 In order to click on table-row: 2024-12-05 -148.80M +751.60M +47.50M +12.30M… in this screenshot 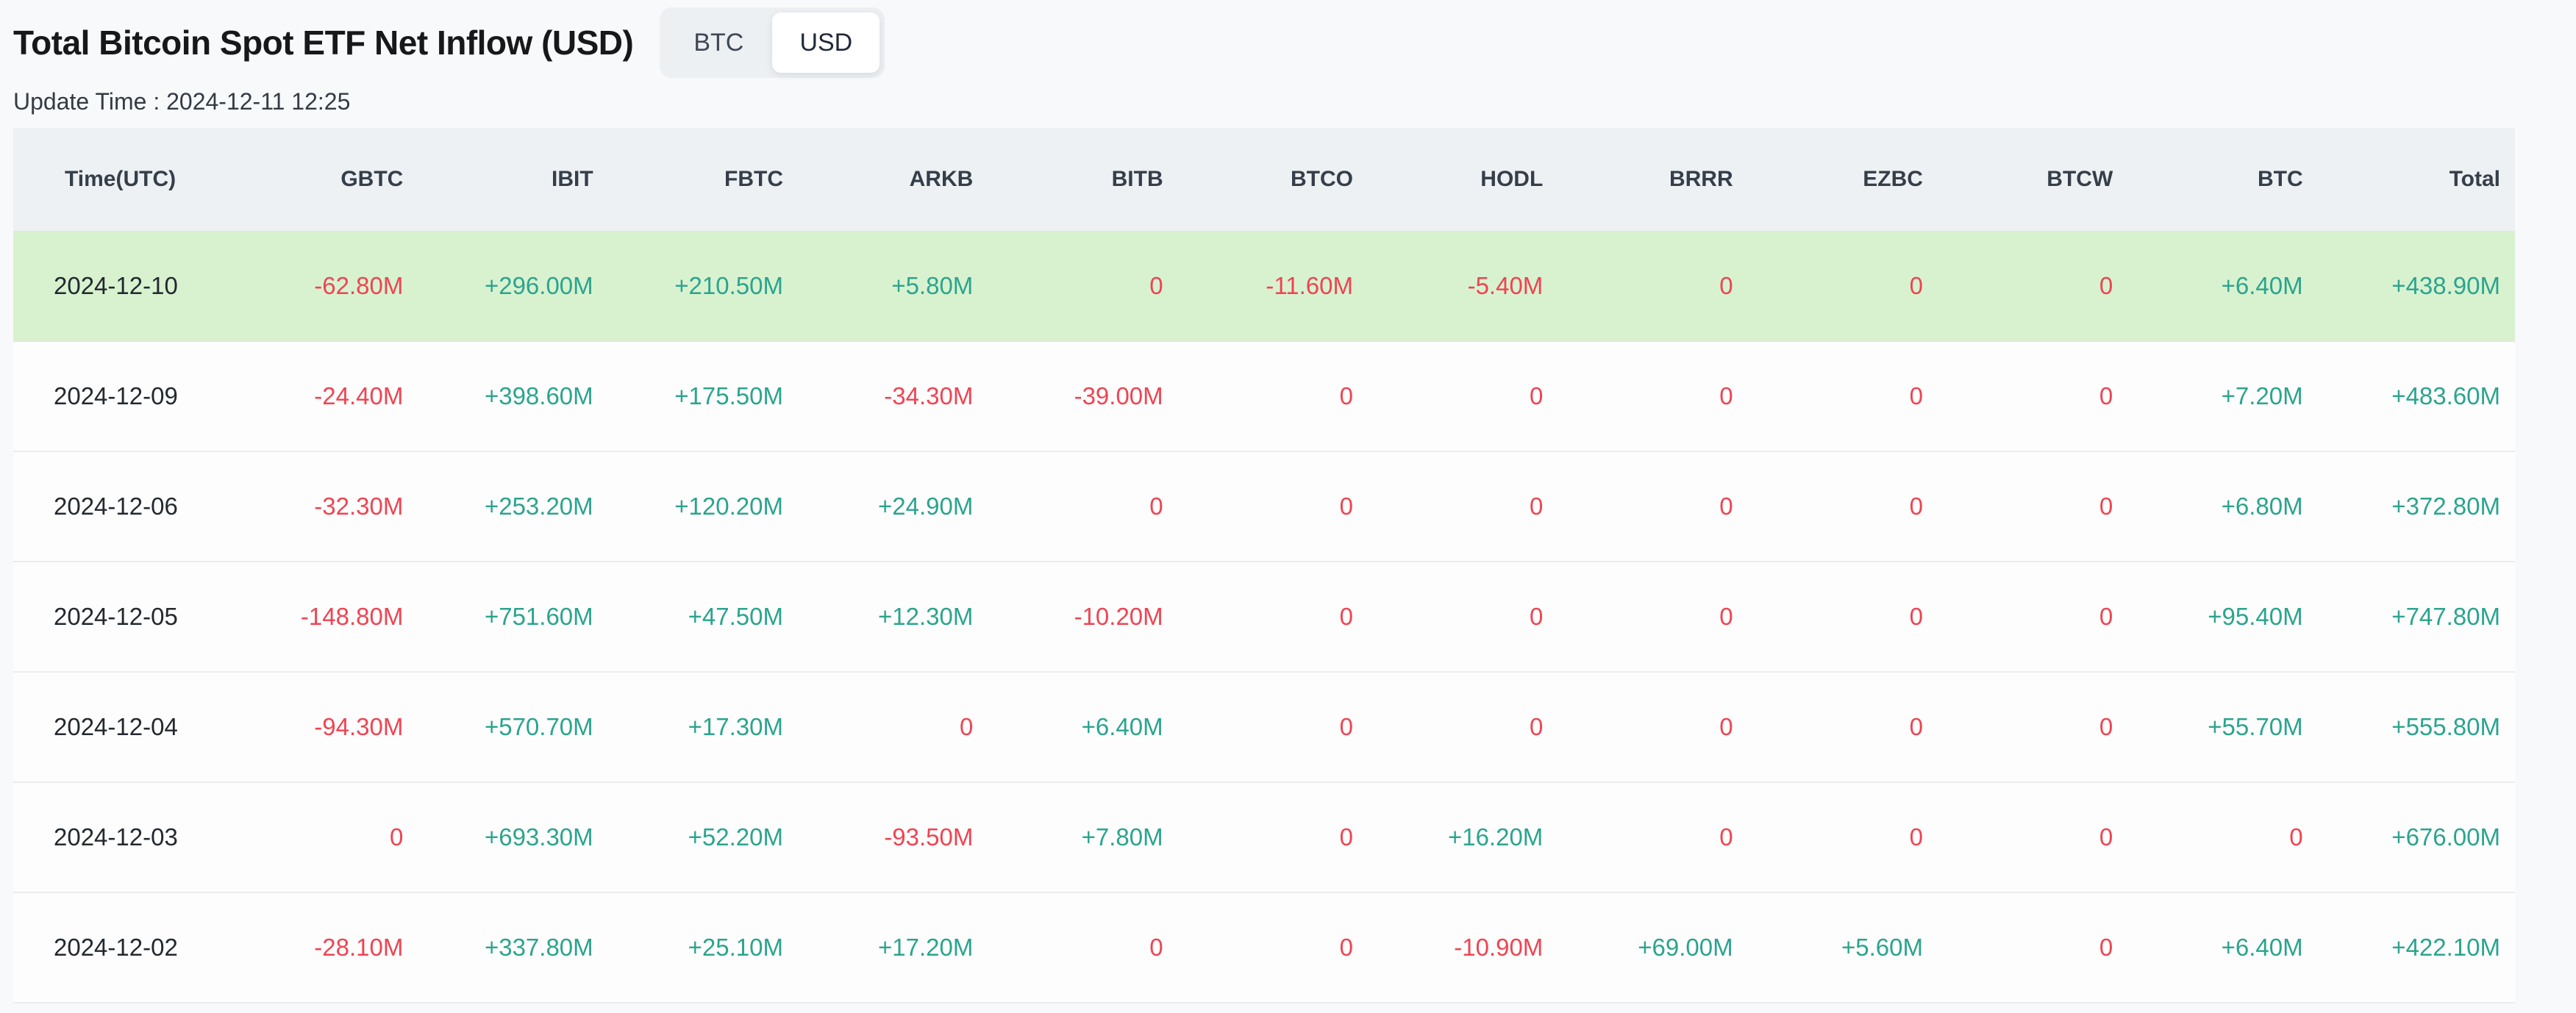, I will do `click(1264, 617)`.